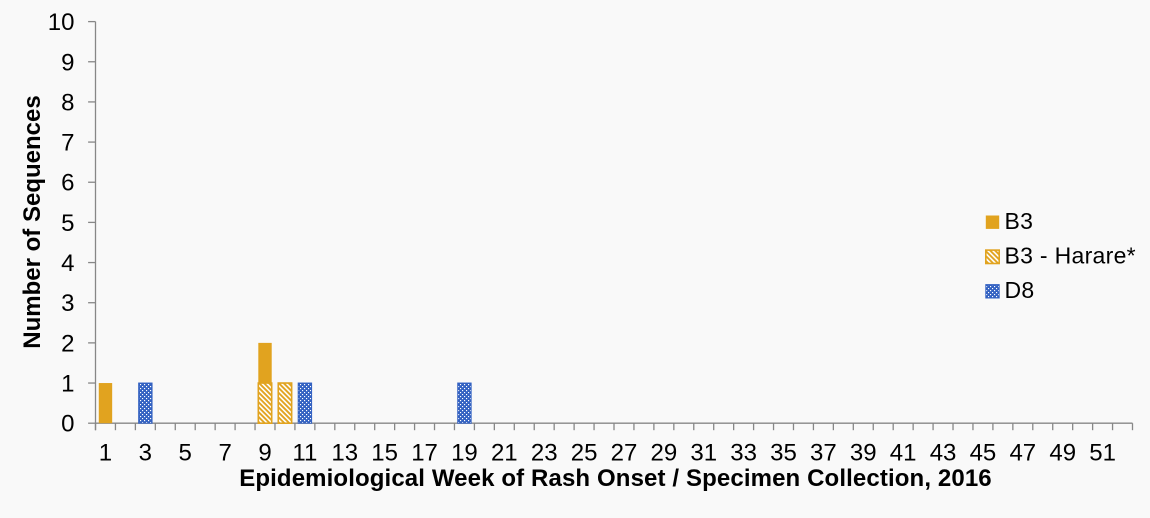  I want to click on svg-text: 4, so click(67, 263).